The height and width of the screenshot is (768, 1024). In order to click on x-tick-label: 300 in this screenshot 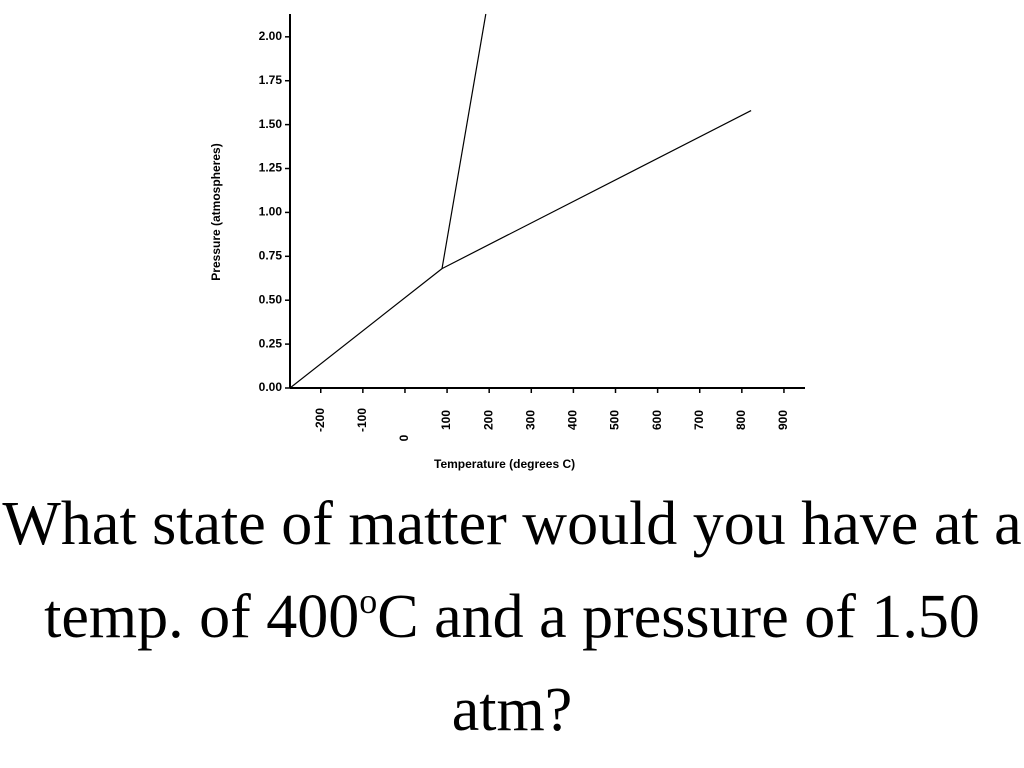, I will do `click(530, 420)`.